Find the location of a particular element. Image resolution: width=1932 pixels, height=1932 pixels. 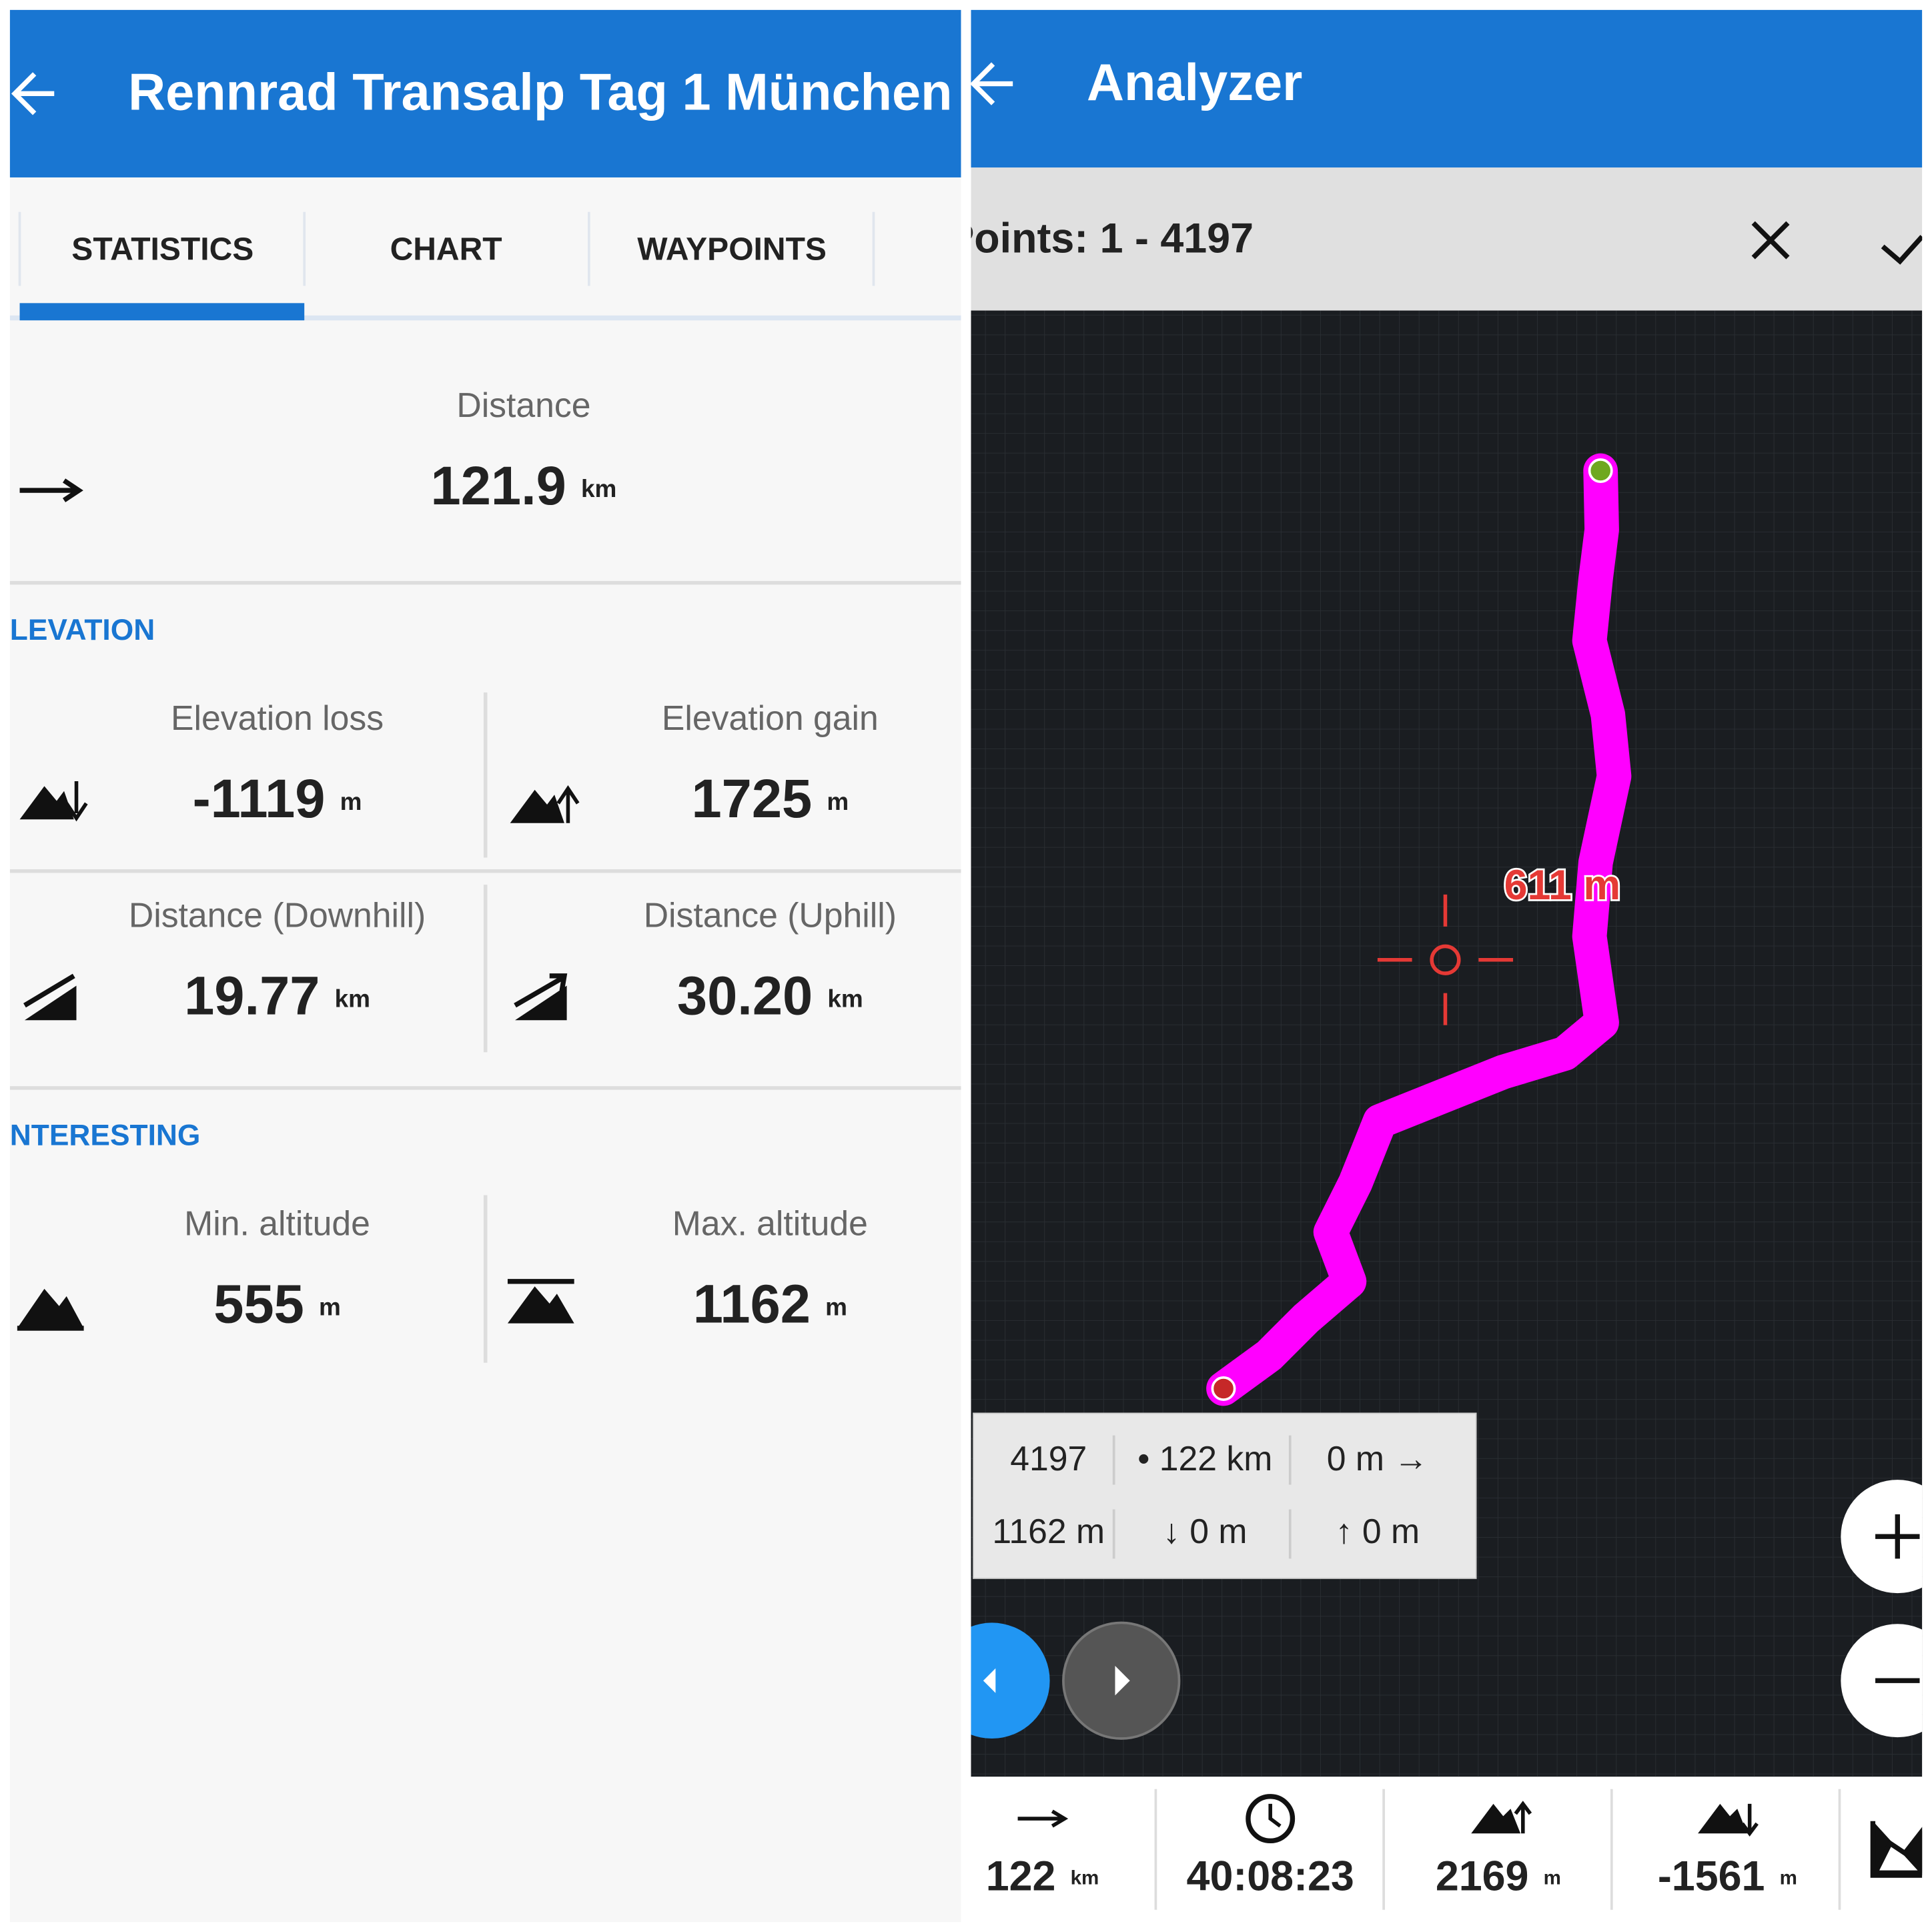

stat-value: 555 m is located at coordinates (277, 1304).